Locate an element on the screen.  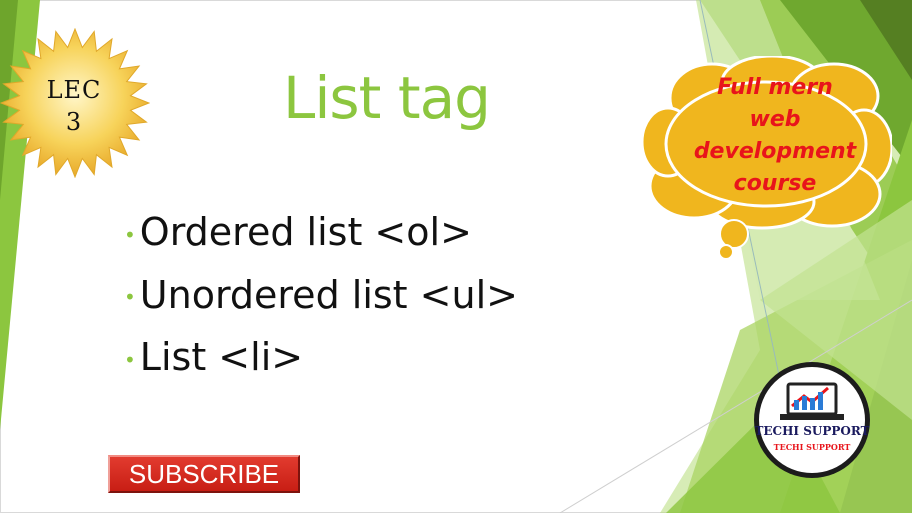
cloud-line: course is located at coordinates (775, 183).